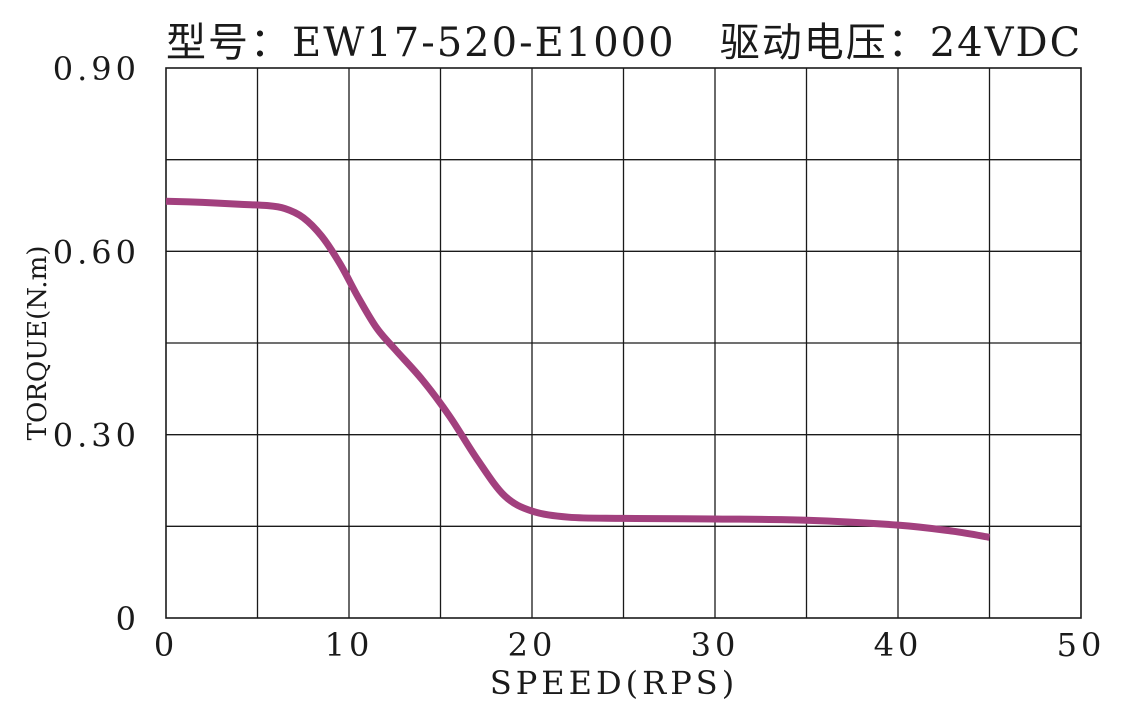 This screenshot has height=711, width=1142. What do you see at coordinates (715, 645) in the screenshot?
I see `x-tick-label: 30` at bounding box center [715, 645].